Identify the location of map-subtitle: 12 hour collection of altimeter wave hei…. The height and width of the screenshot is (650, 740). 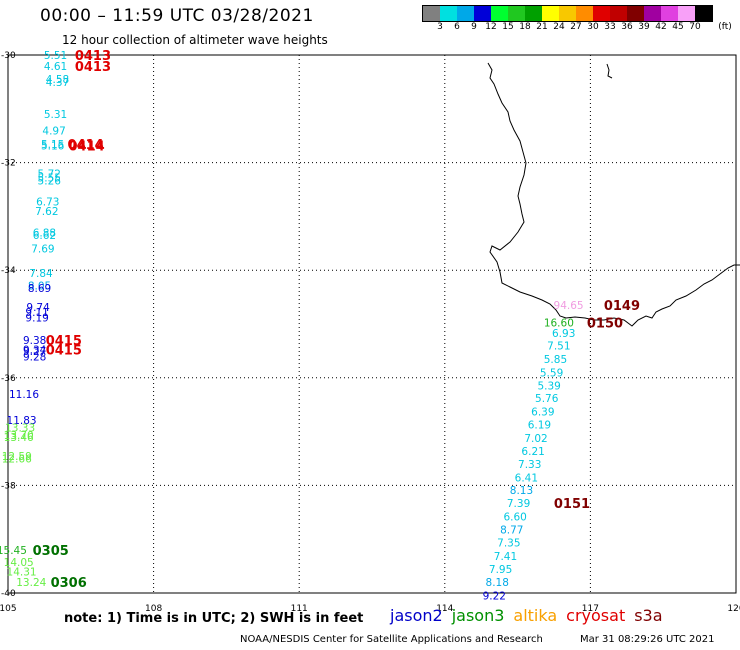
(195, 40).